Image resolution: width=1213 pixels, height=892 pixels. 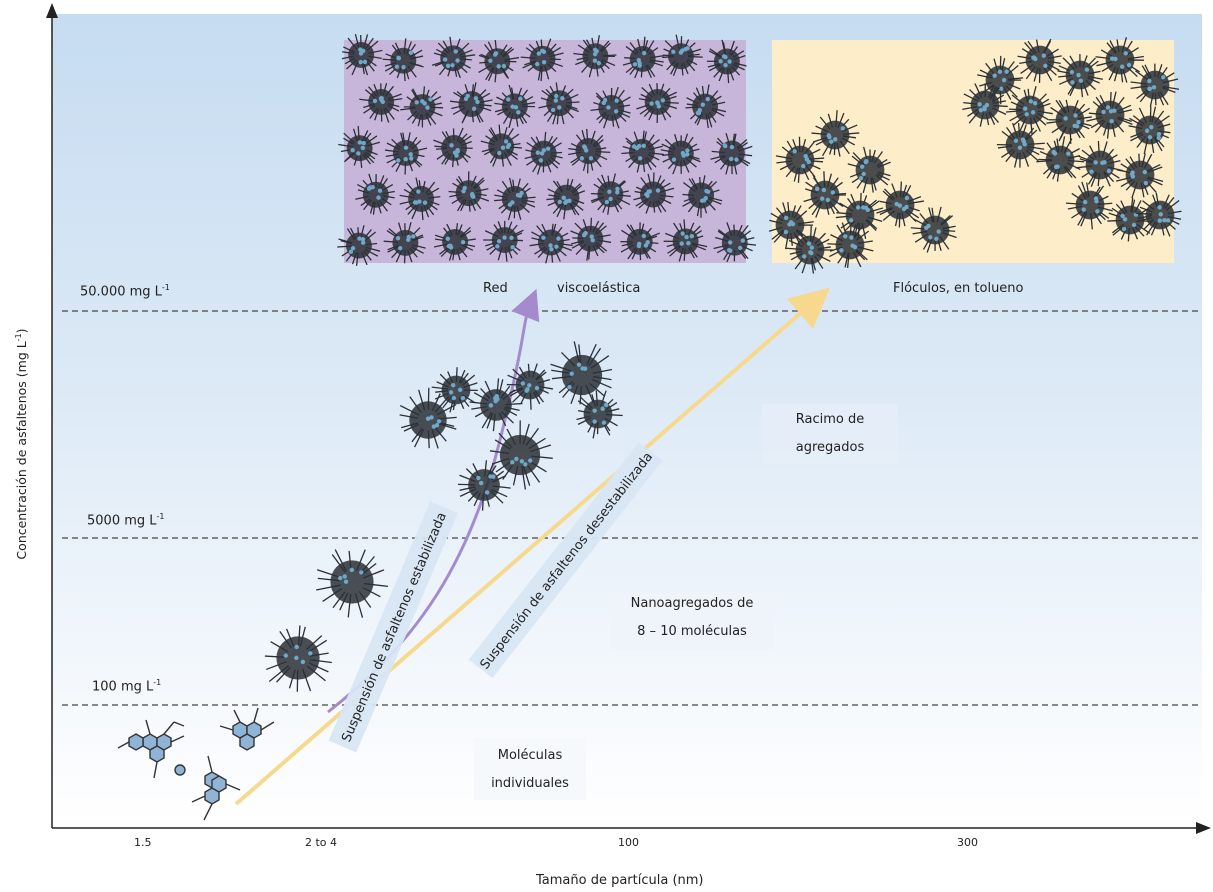 I want to click on level-label-5000: 5000 mg L-1, so click(x=126, y=520).